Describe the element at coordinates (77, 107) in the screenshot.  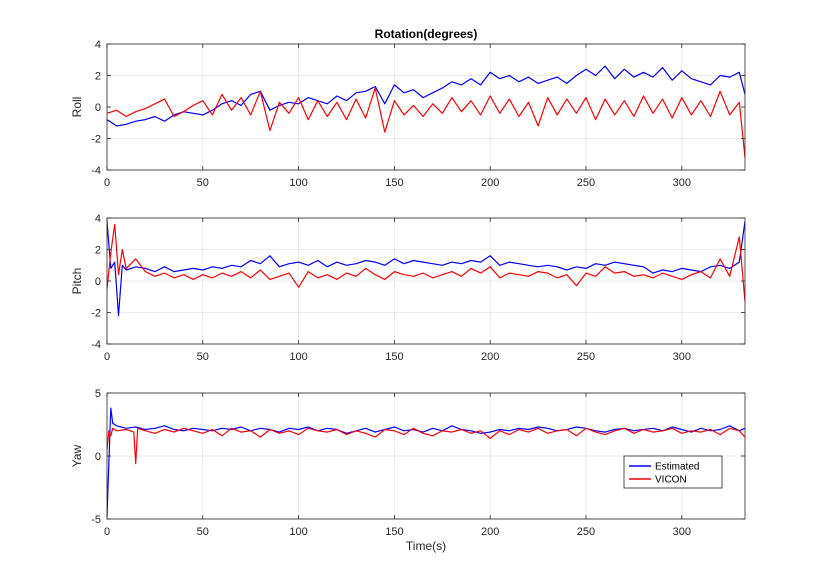
I see `y-axis-label: Roll` at that location.